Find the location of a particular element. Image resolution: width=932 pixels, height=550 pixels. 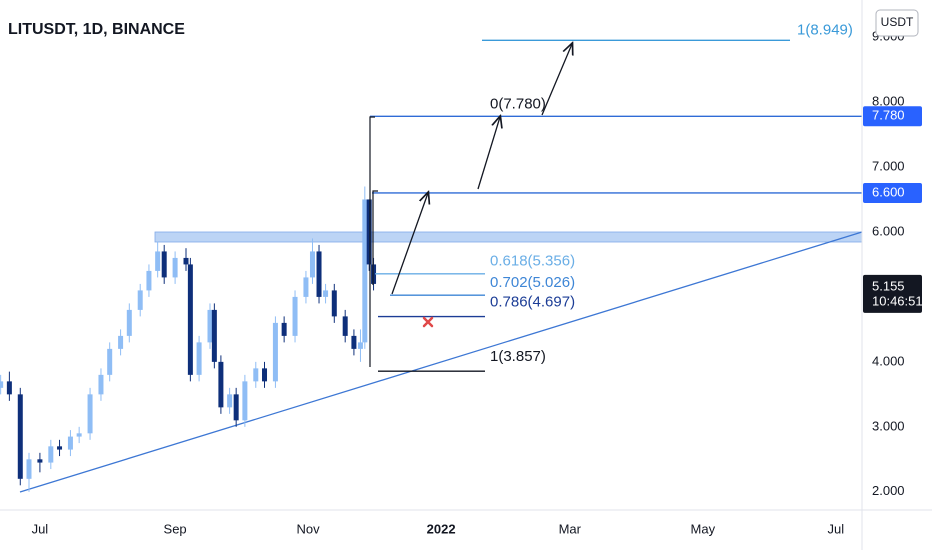

last-price-tag is located at coordinates (892, 293).